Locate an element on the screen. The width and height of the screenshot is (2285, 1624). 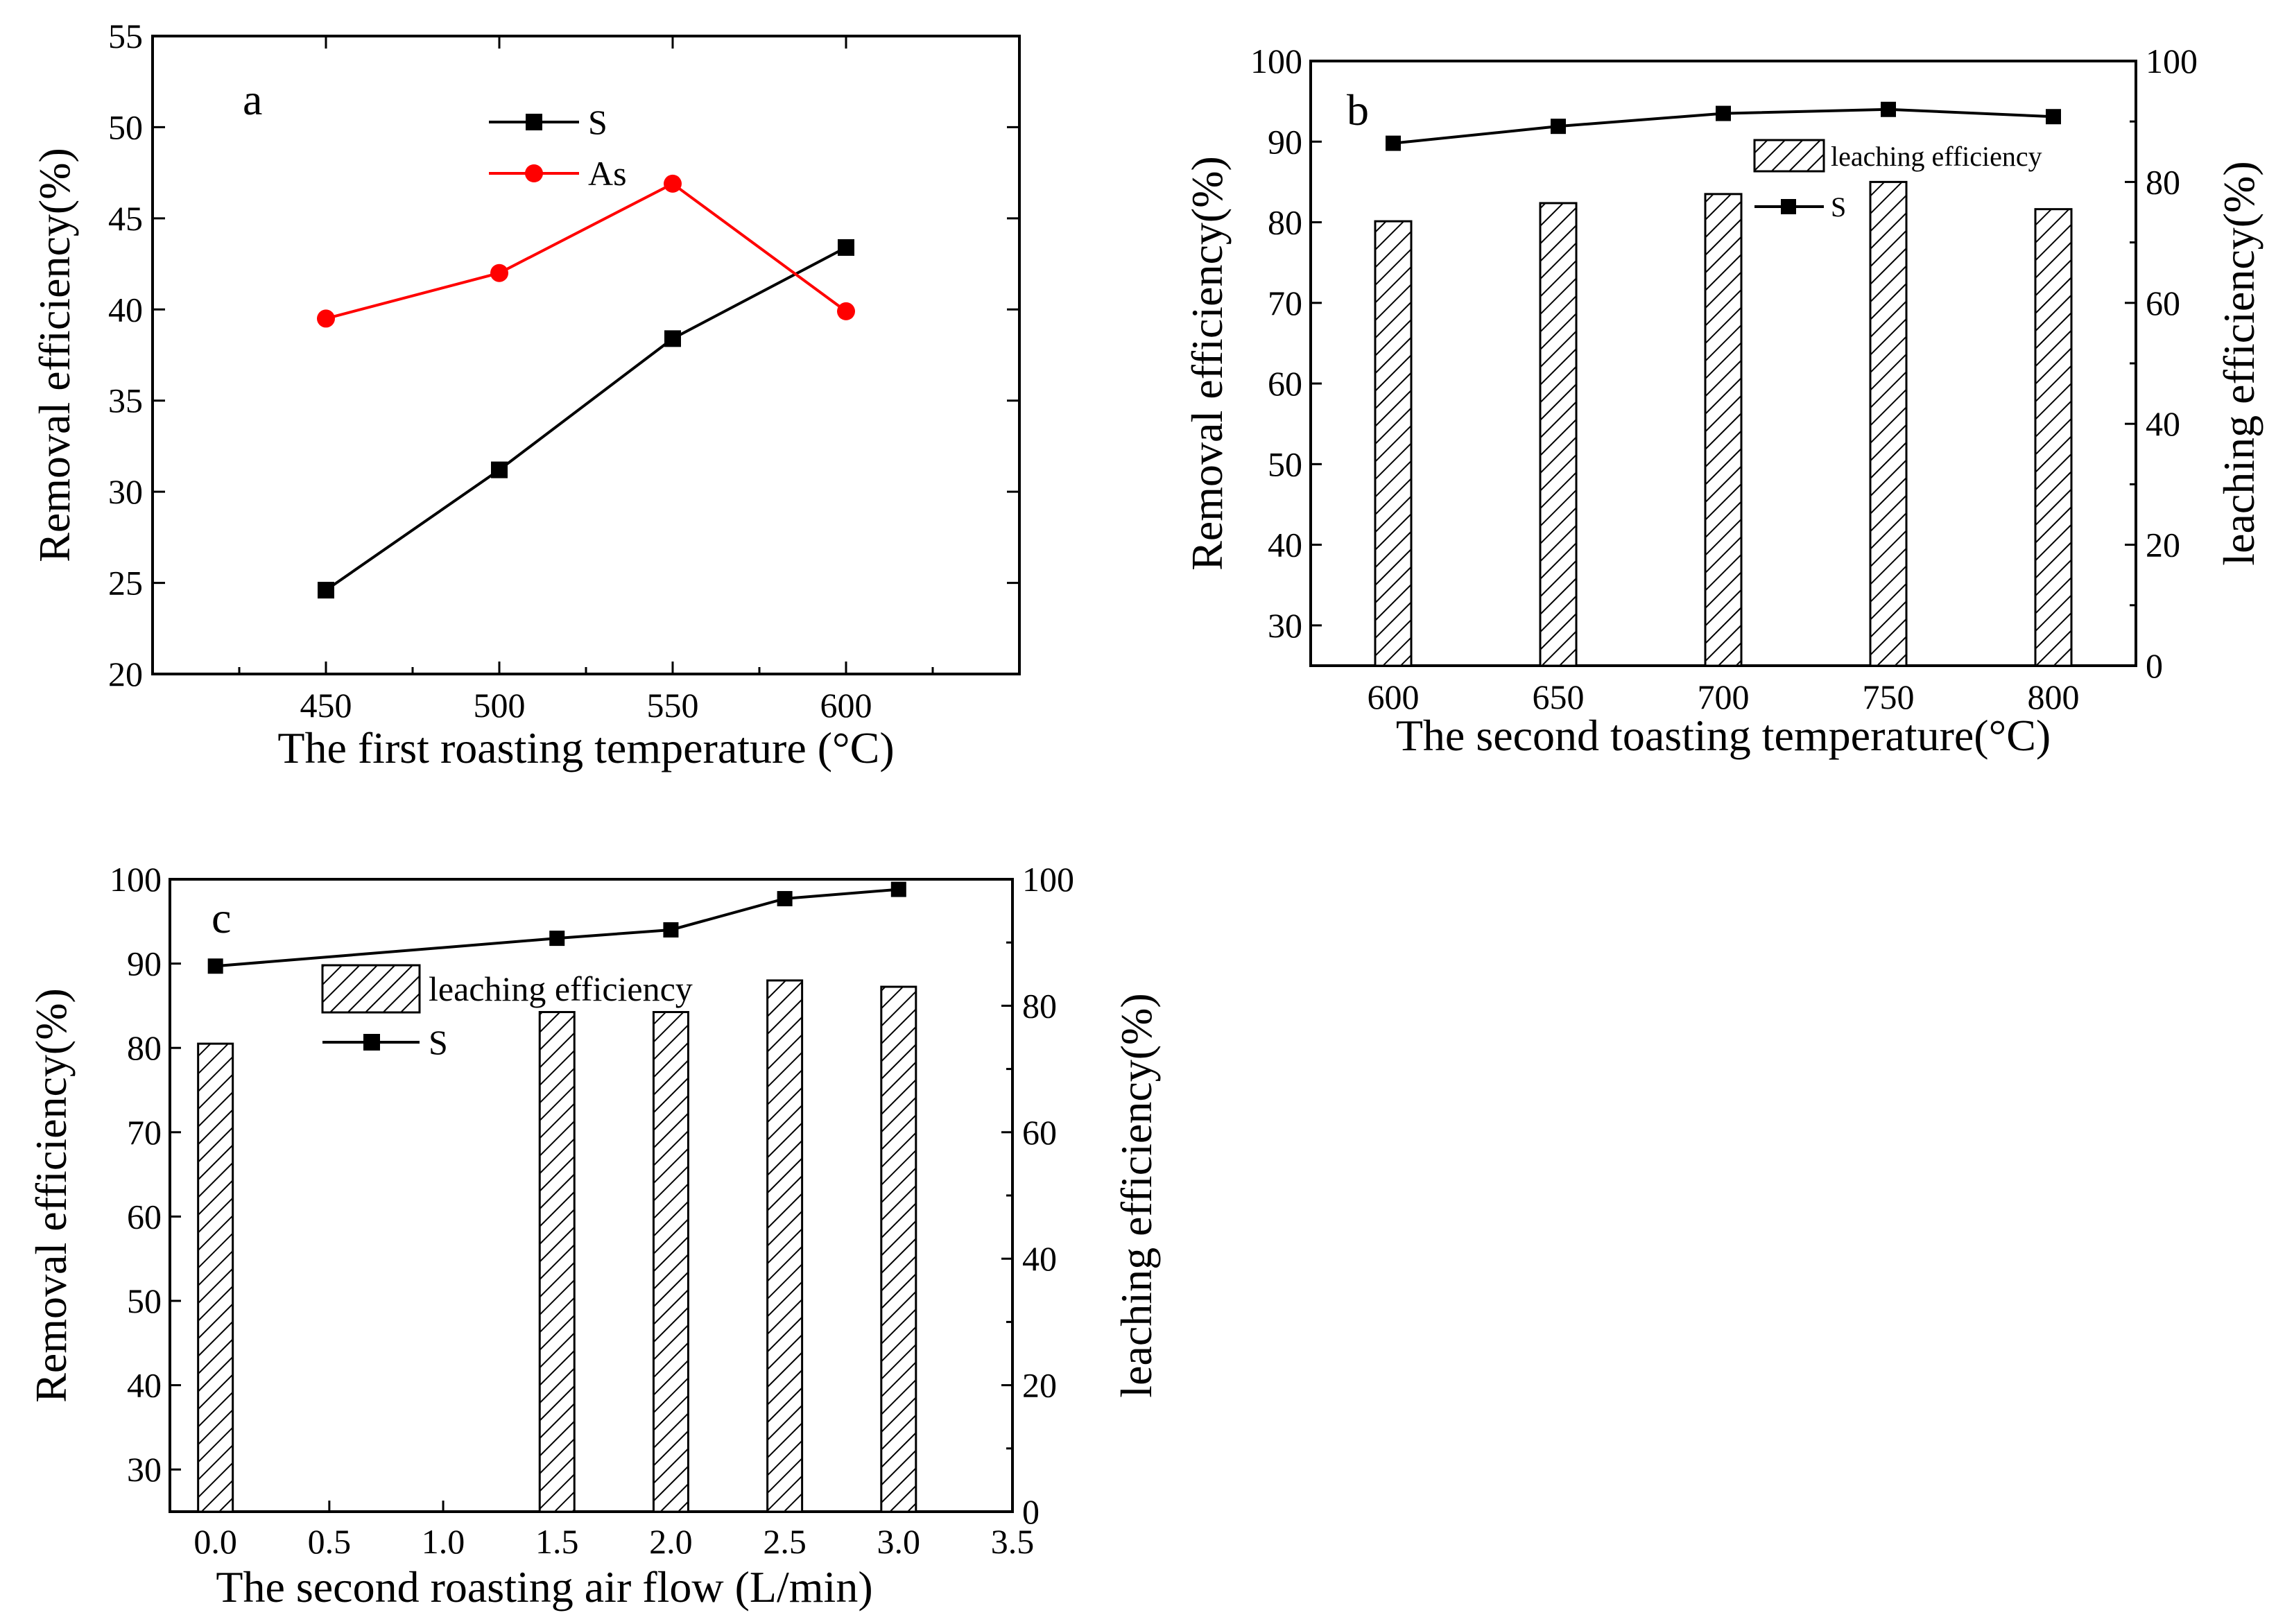
panel-c-x-tick-label: 1.5 is located at coordinates (557, 1542).